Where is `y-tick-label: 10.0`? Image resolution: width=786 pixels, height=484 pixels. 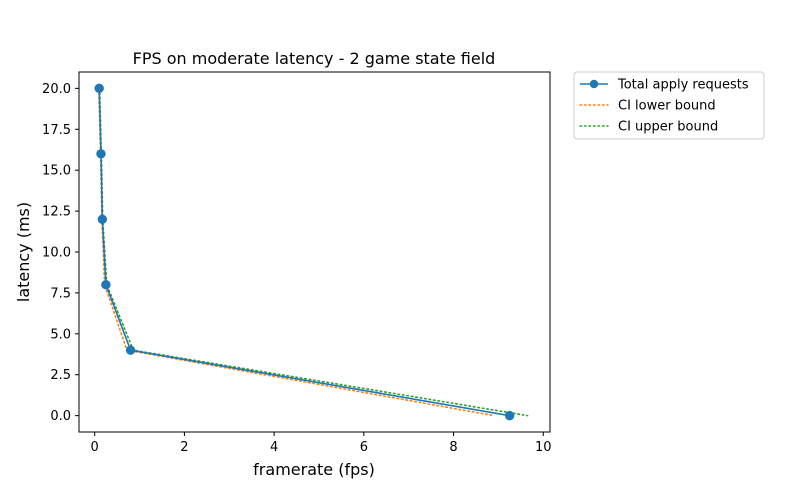
y-tick-label: 10.0 is located at coordinates (56, 253).